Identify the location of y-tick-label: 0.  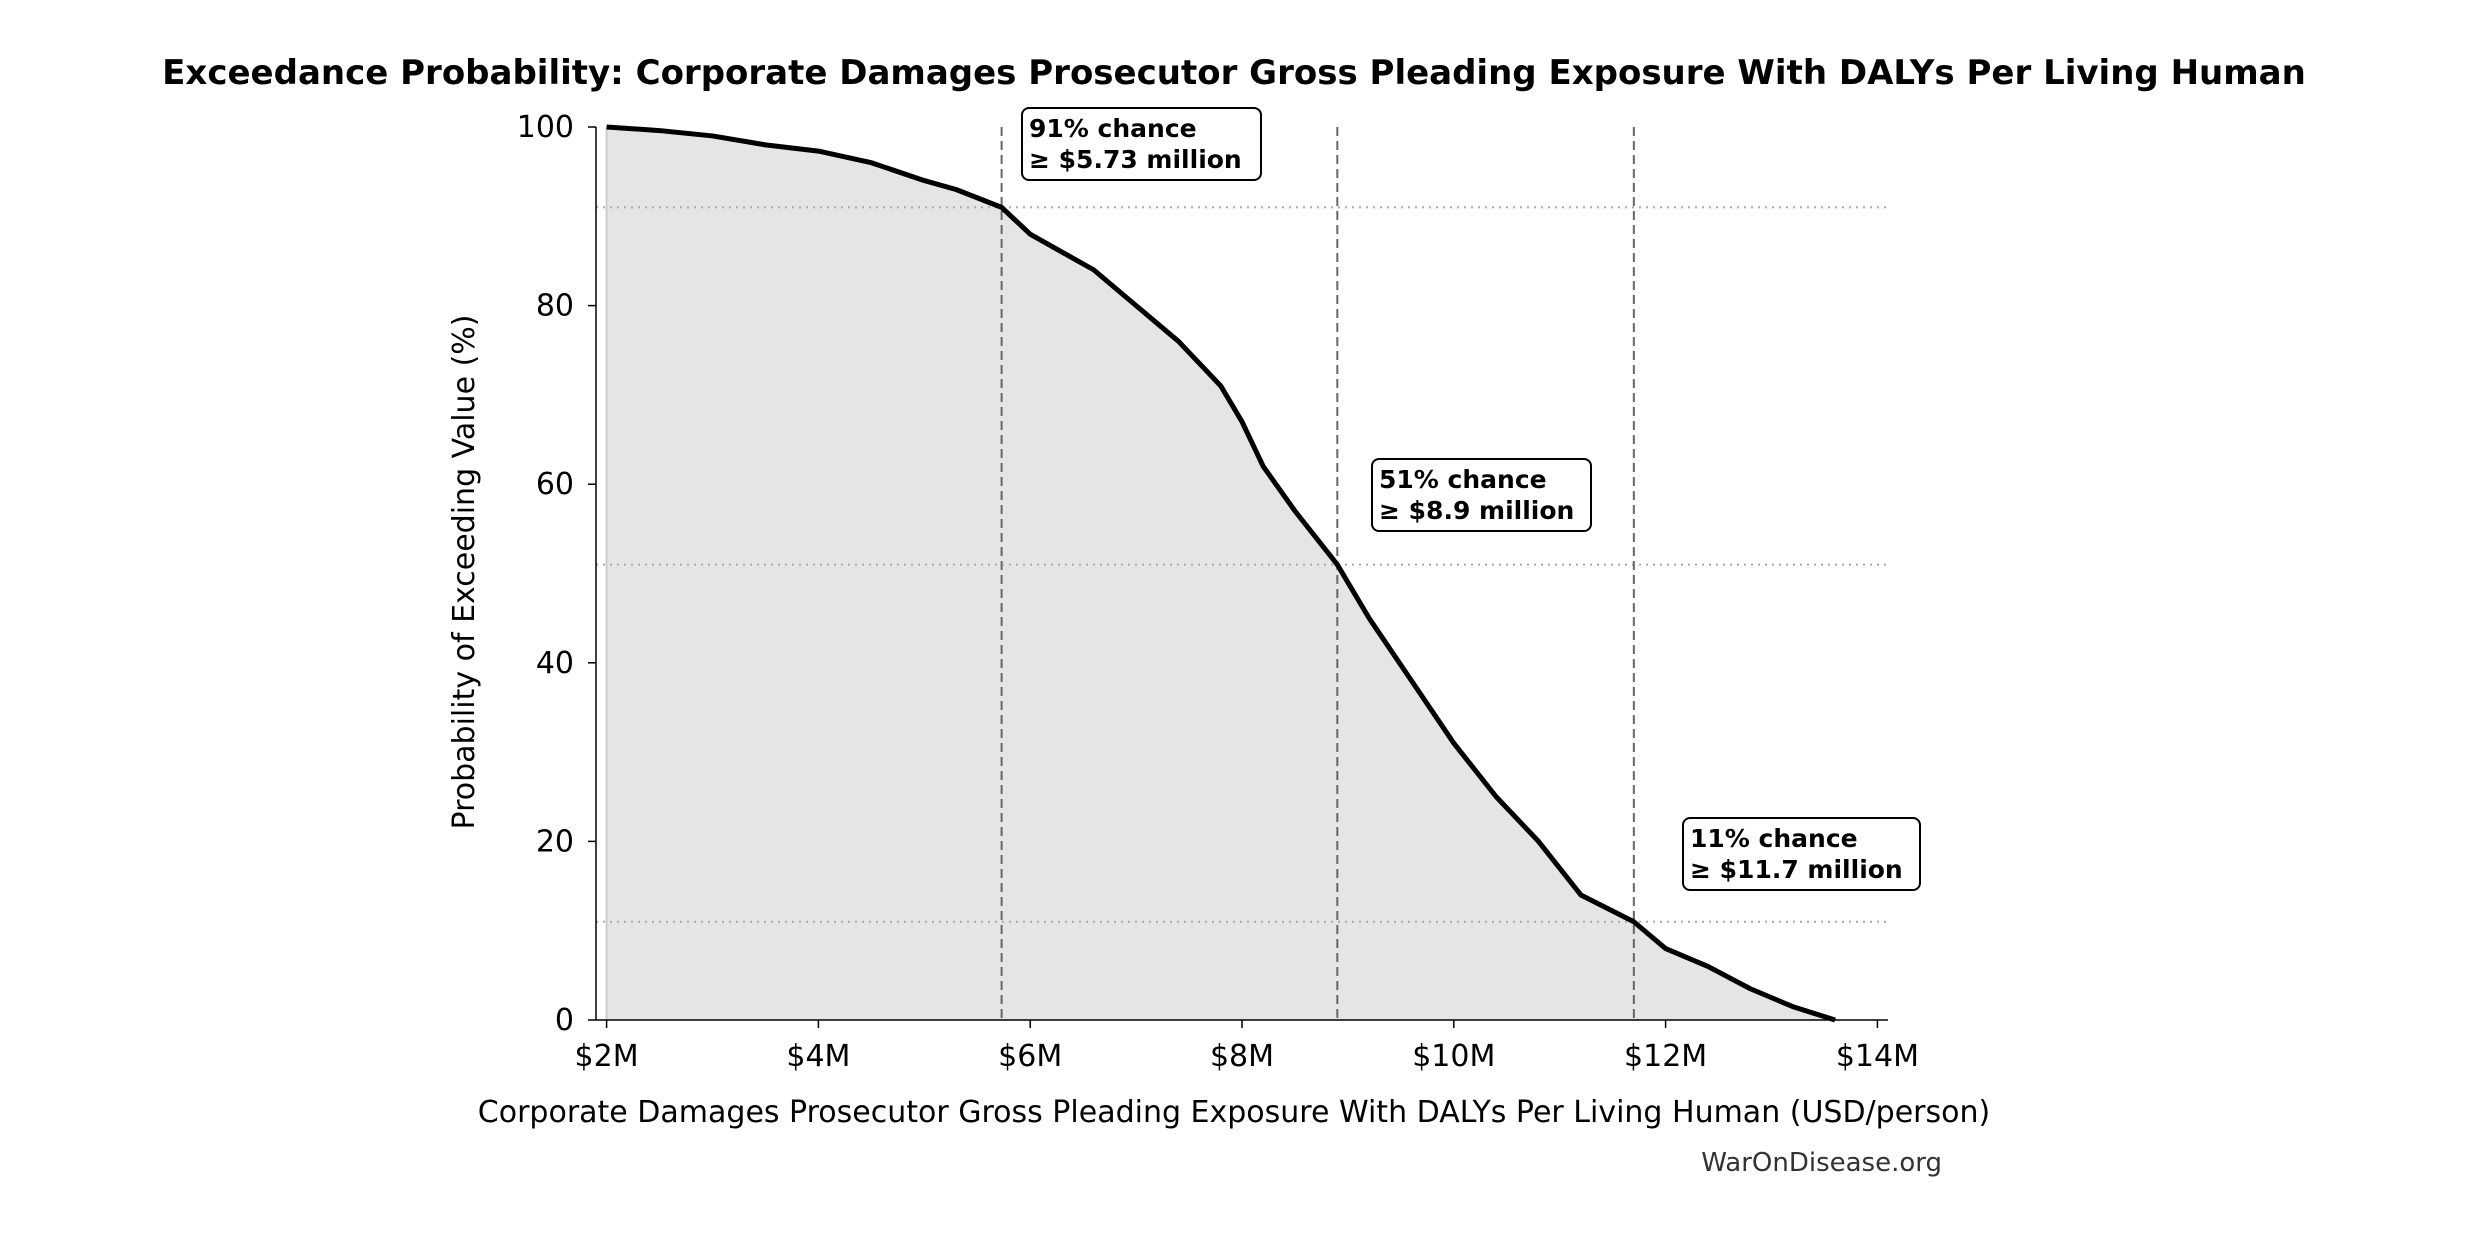
(564, 1020).